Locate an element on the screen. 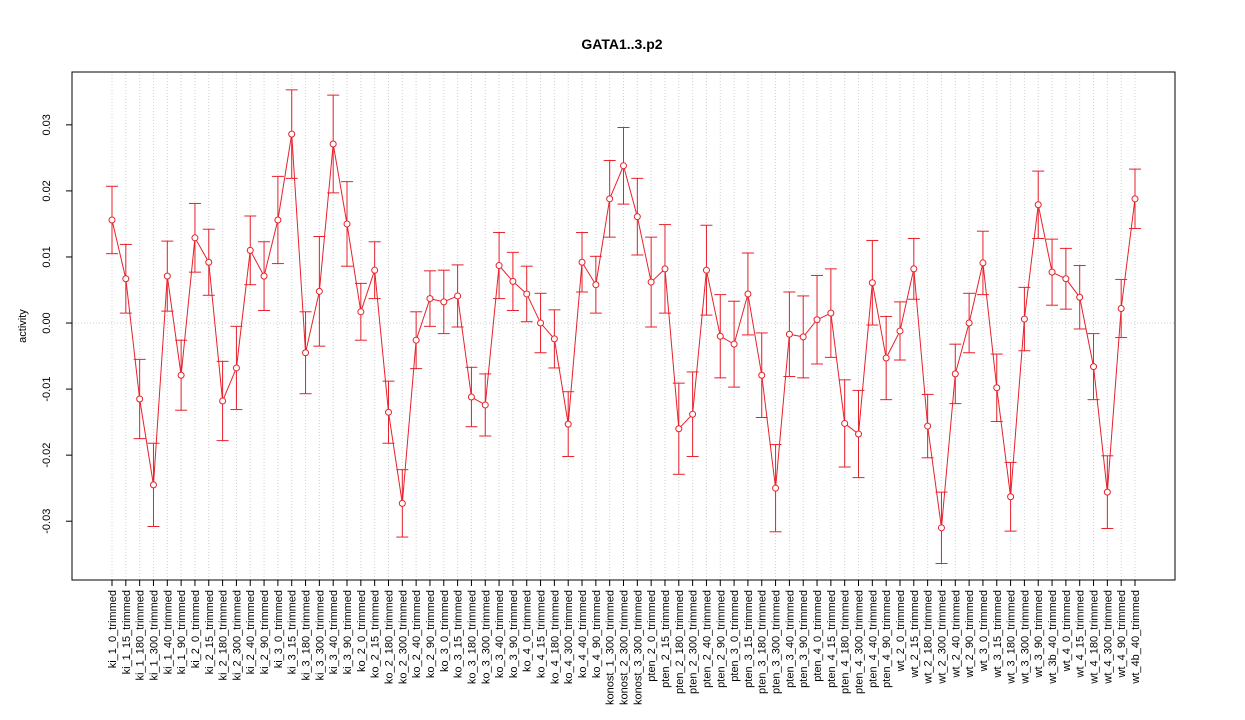 The width and height of the screenshot is (1245, 720). chart-title: GATA1..3.p2 is located at coordinates (621, 44).